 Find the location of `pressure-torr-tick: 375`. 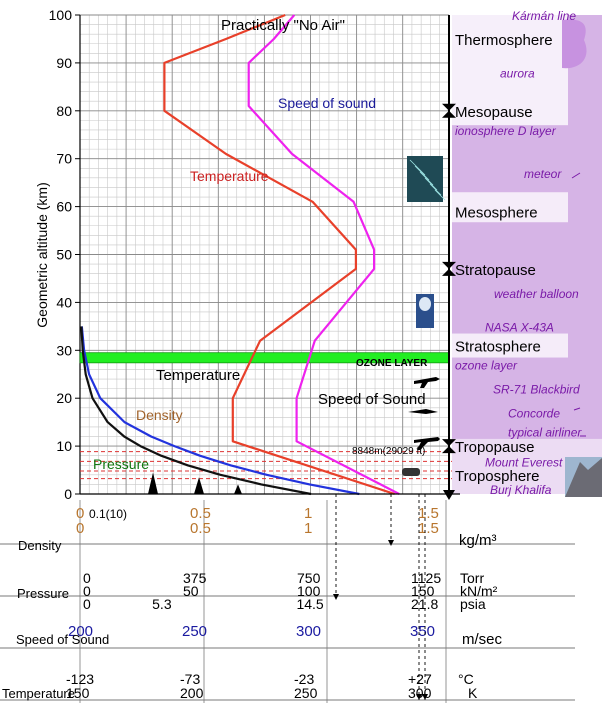

pressure-torr-tick: 375 is located at coordinates (195, 578).